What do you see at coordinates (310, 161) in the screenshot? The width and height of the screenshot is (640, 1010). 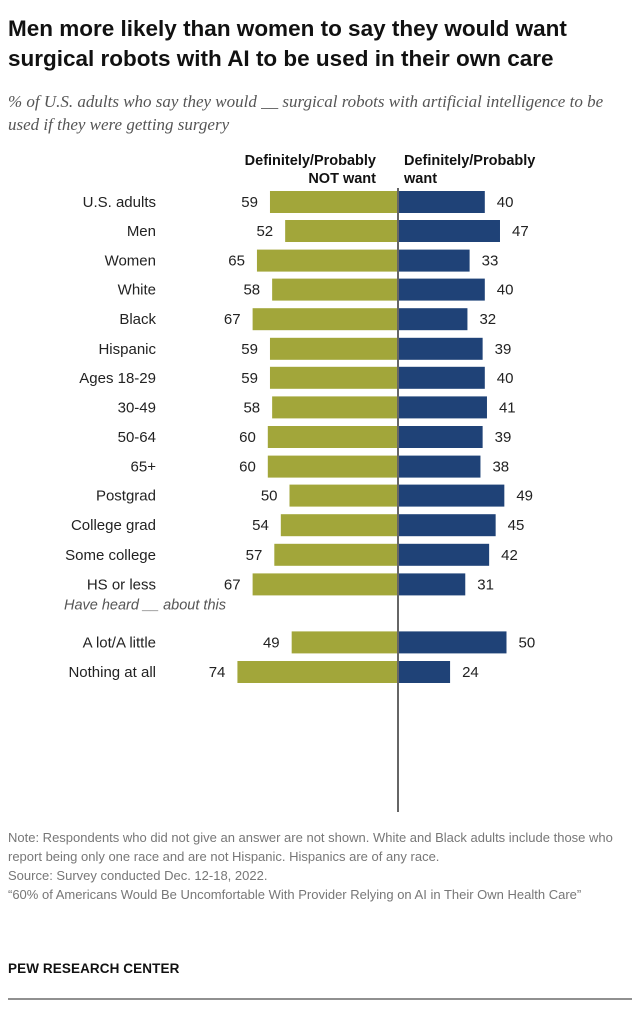 I see `left-header-line1: Definitely/Probably` at bounding box center [310, 161].